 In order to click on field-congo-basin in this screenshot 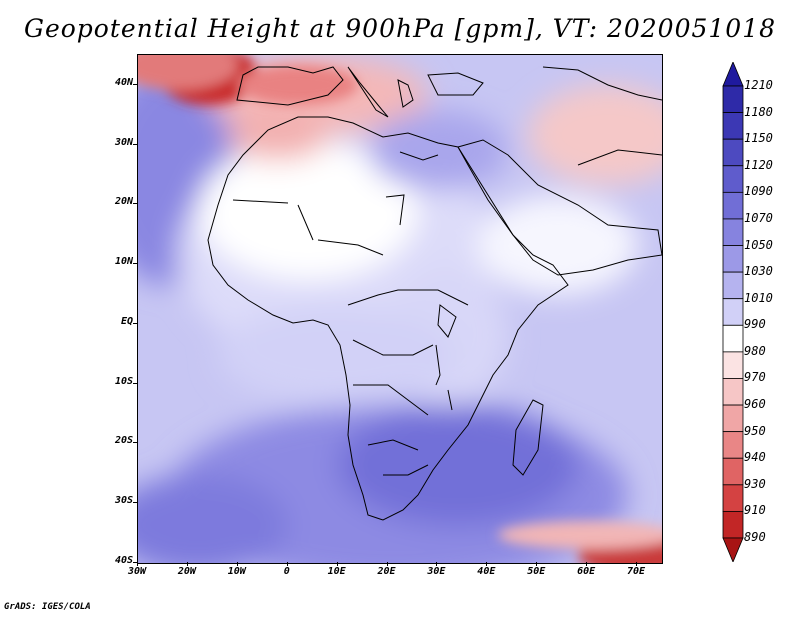, I will do `click(338, 355)`.